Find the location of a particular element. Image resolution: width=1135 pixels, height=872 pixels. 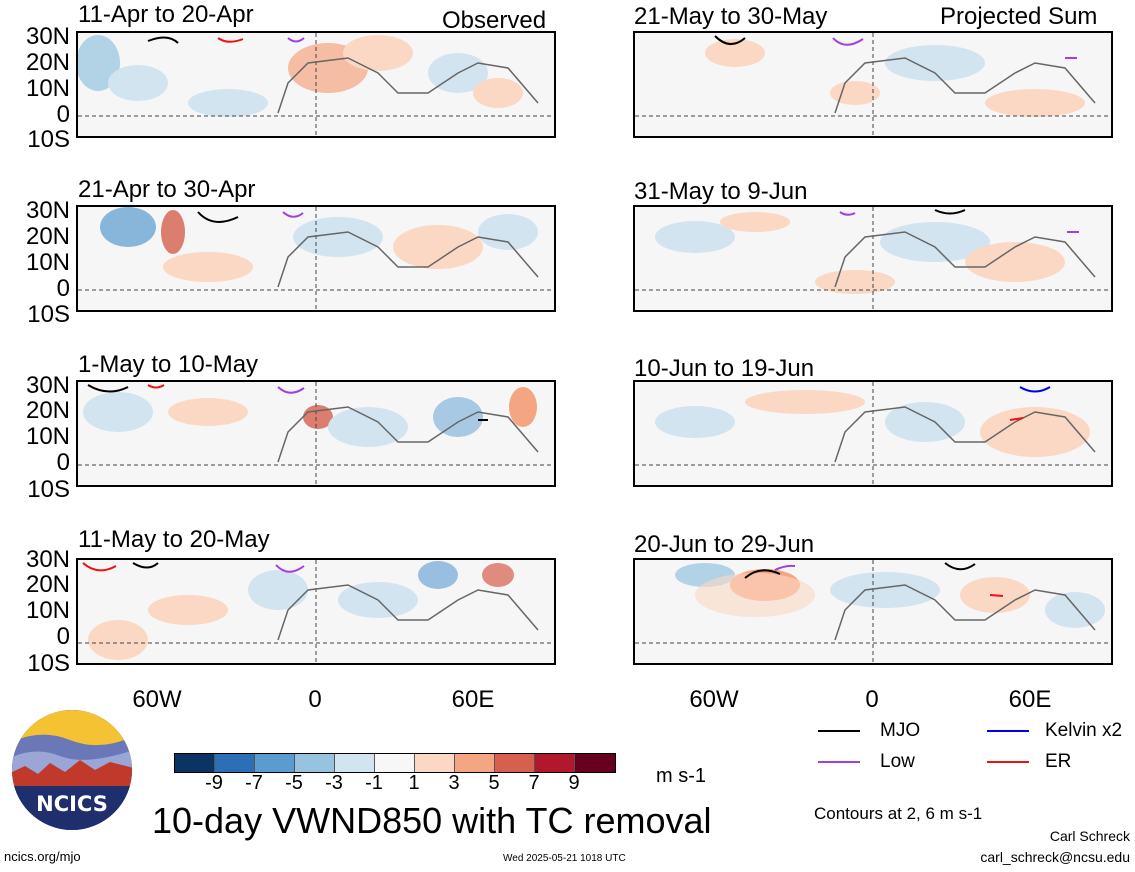

colorbar-tick-label: 9 is located at coordinates (574, 783).